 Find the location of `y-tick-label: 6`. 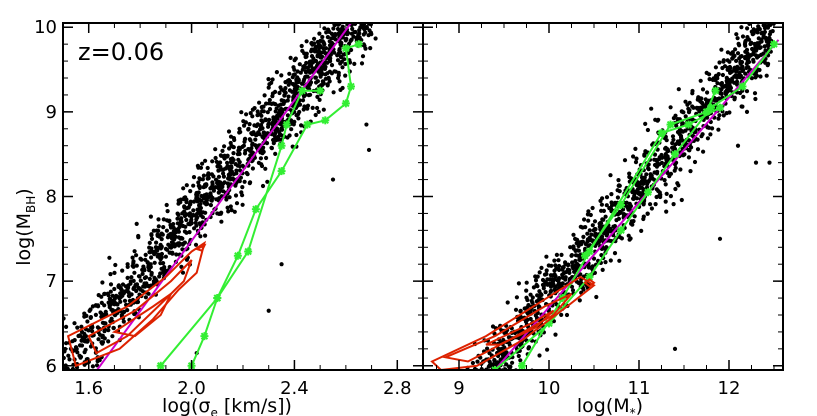

y-tick-label: 6 is located at coordinates (51, 366).